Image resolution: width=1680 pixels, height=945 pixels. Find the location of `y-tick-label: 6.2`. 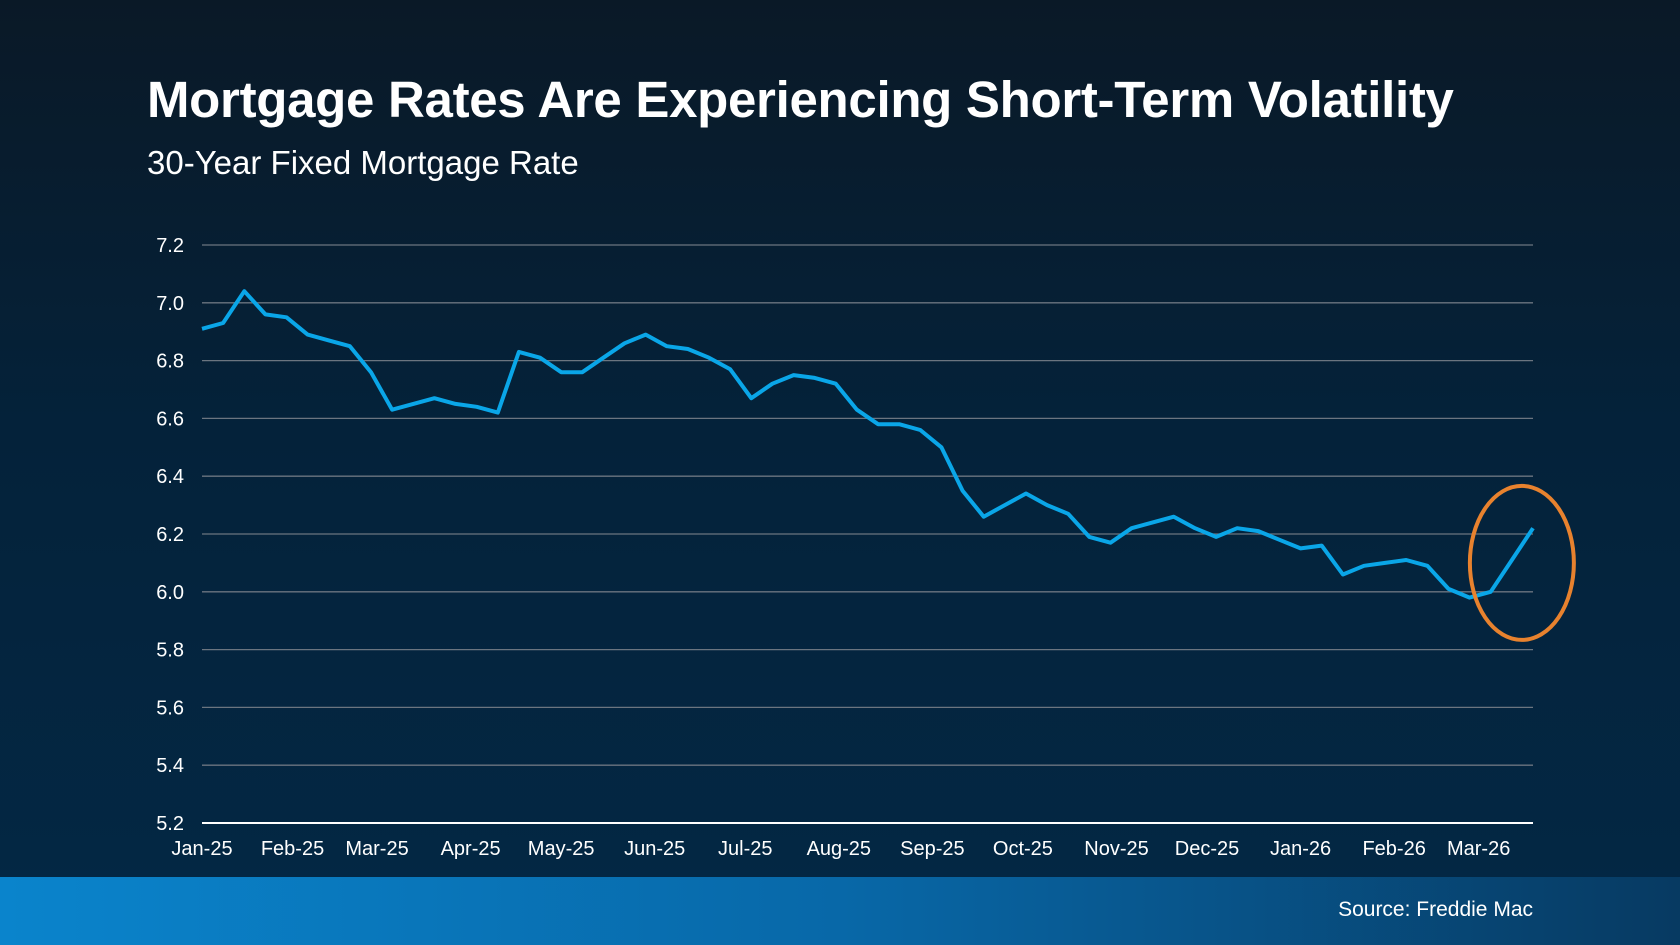

y-tick-label: 6.2 is located at coordinates (170, 535).